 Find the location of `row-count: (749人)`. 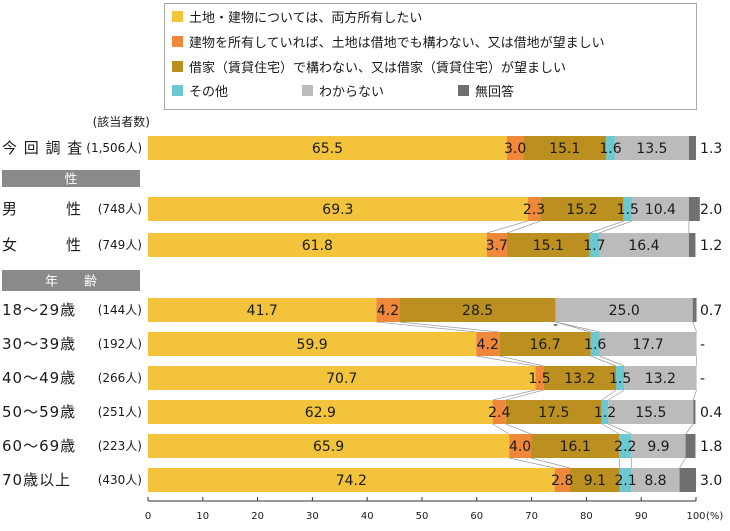

row-count: (749人) is located at coordinates (120, 245).